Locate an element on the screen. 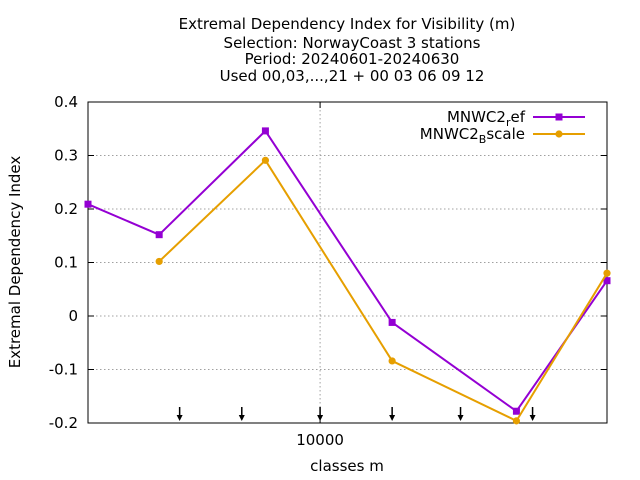 This screenshot has height=480, width=640. chart-title-line-4: Used 00,03,...,21 + 00 03 06 09 12 is located at coordinates (352, 76).